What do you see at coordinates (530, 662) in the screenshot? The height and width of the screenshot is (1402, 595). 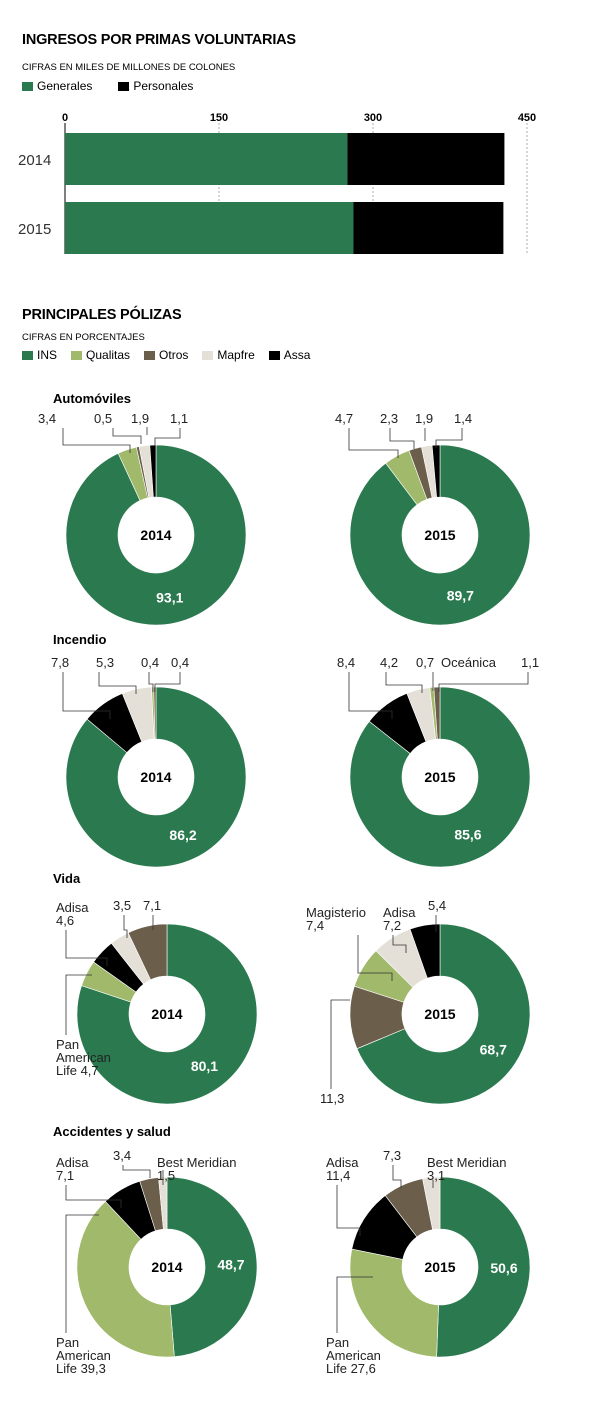 I see `donut-callout-value: 1,1` at bounding box center [530, 662].